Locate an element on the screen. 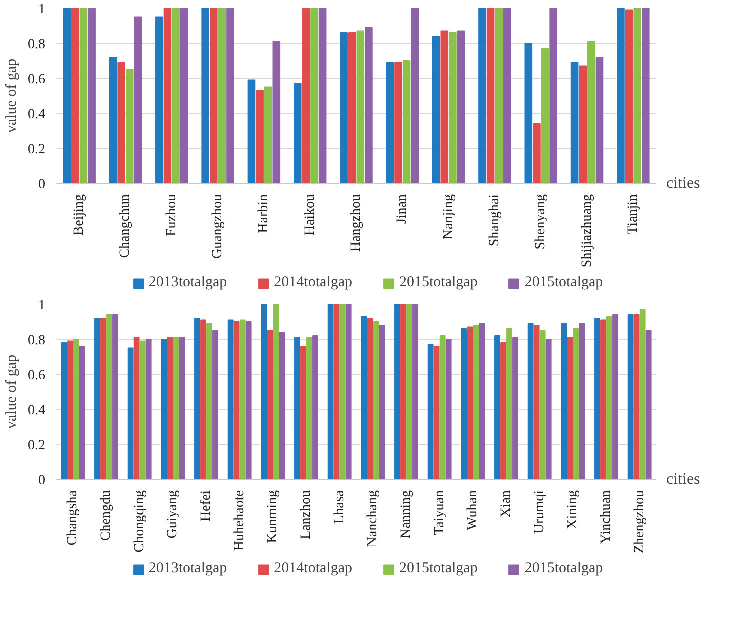 The width and height of the screenshot is (739, 644). x-tick-label: Shijiazhuang is located at coordinates (587, 231).